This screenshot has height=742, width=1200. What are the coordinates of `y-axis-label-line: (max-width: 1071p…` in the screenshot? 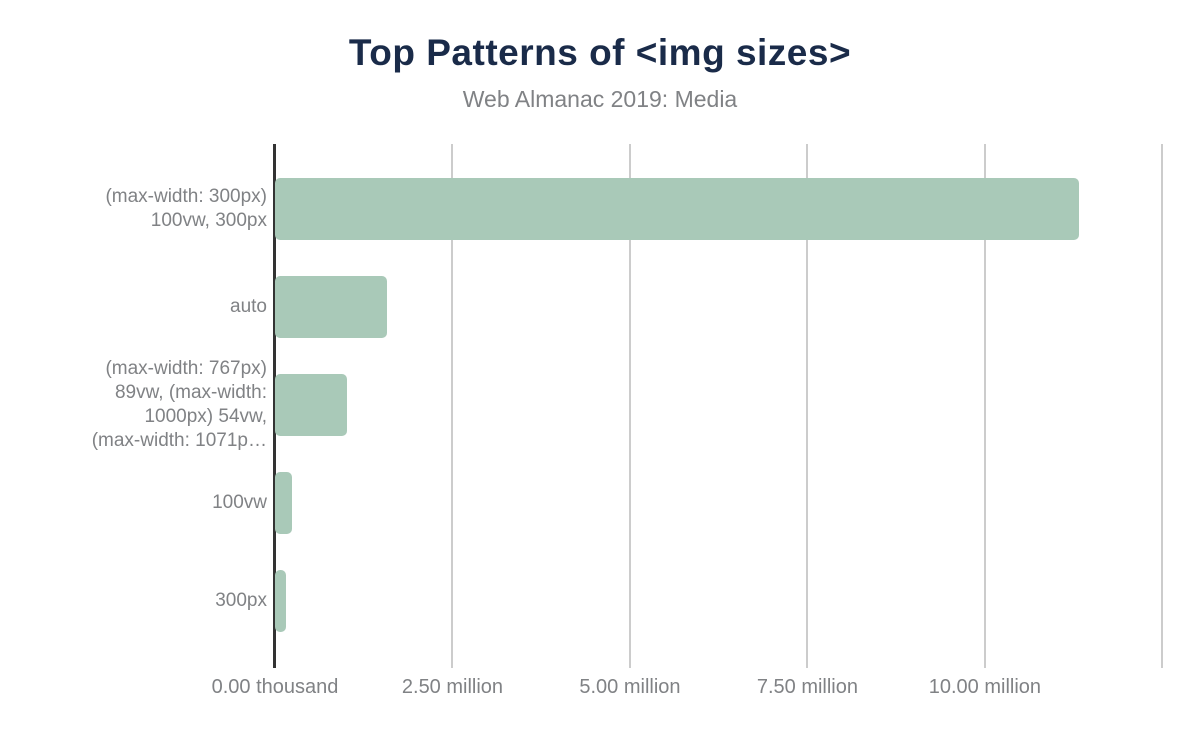 It's located at (179, 440).